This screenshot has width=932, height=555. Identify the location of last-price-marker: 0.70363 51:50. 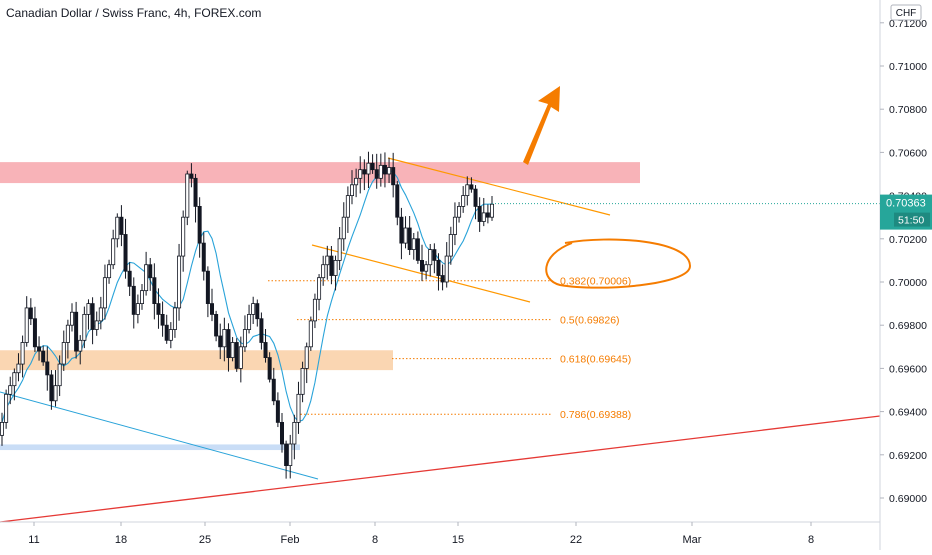
(906, 212).